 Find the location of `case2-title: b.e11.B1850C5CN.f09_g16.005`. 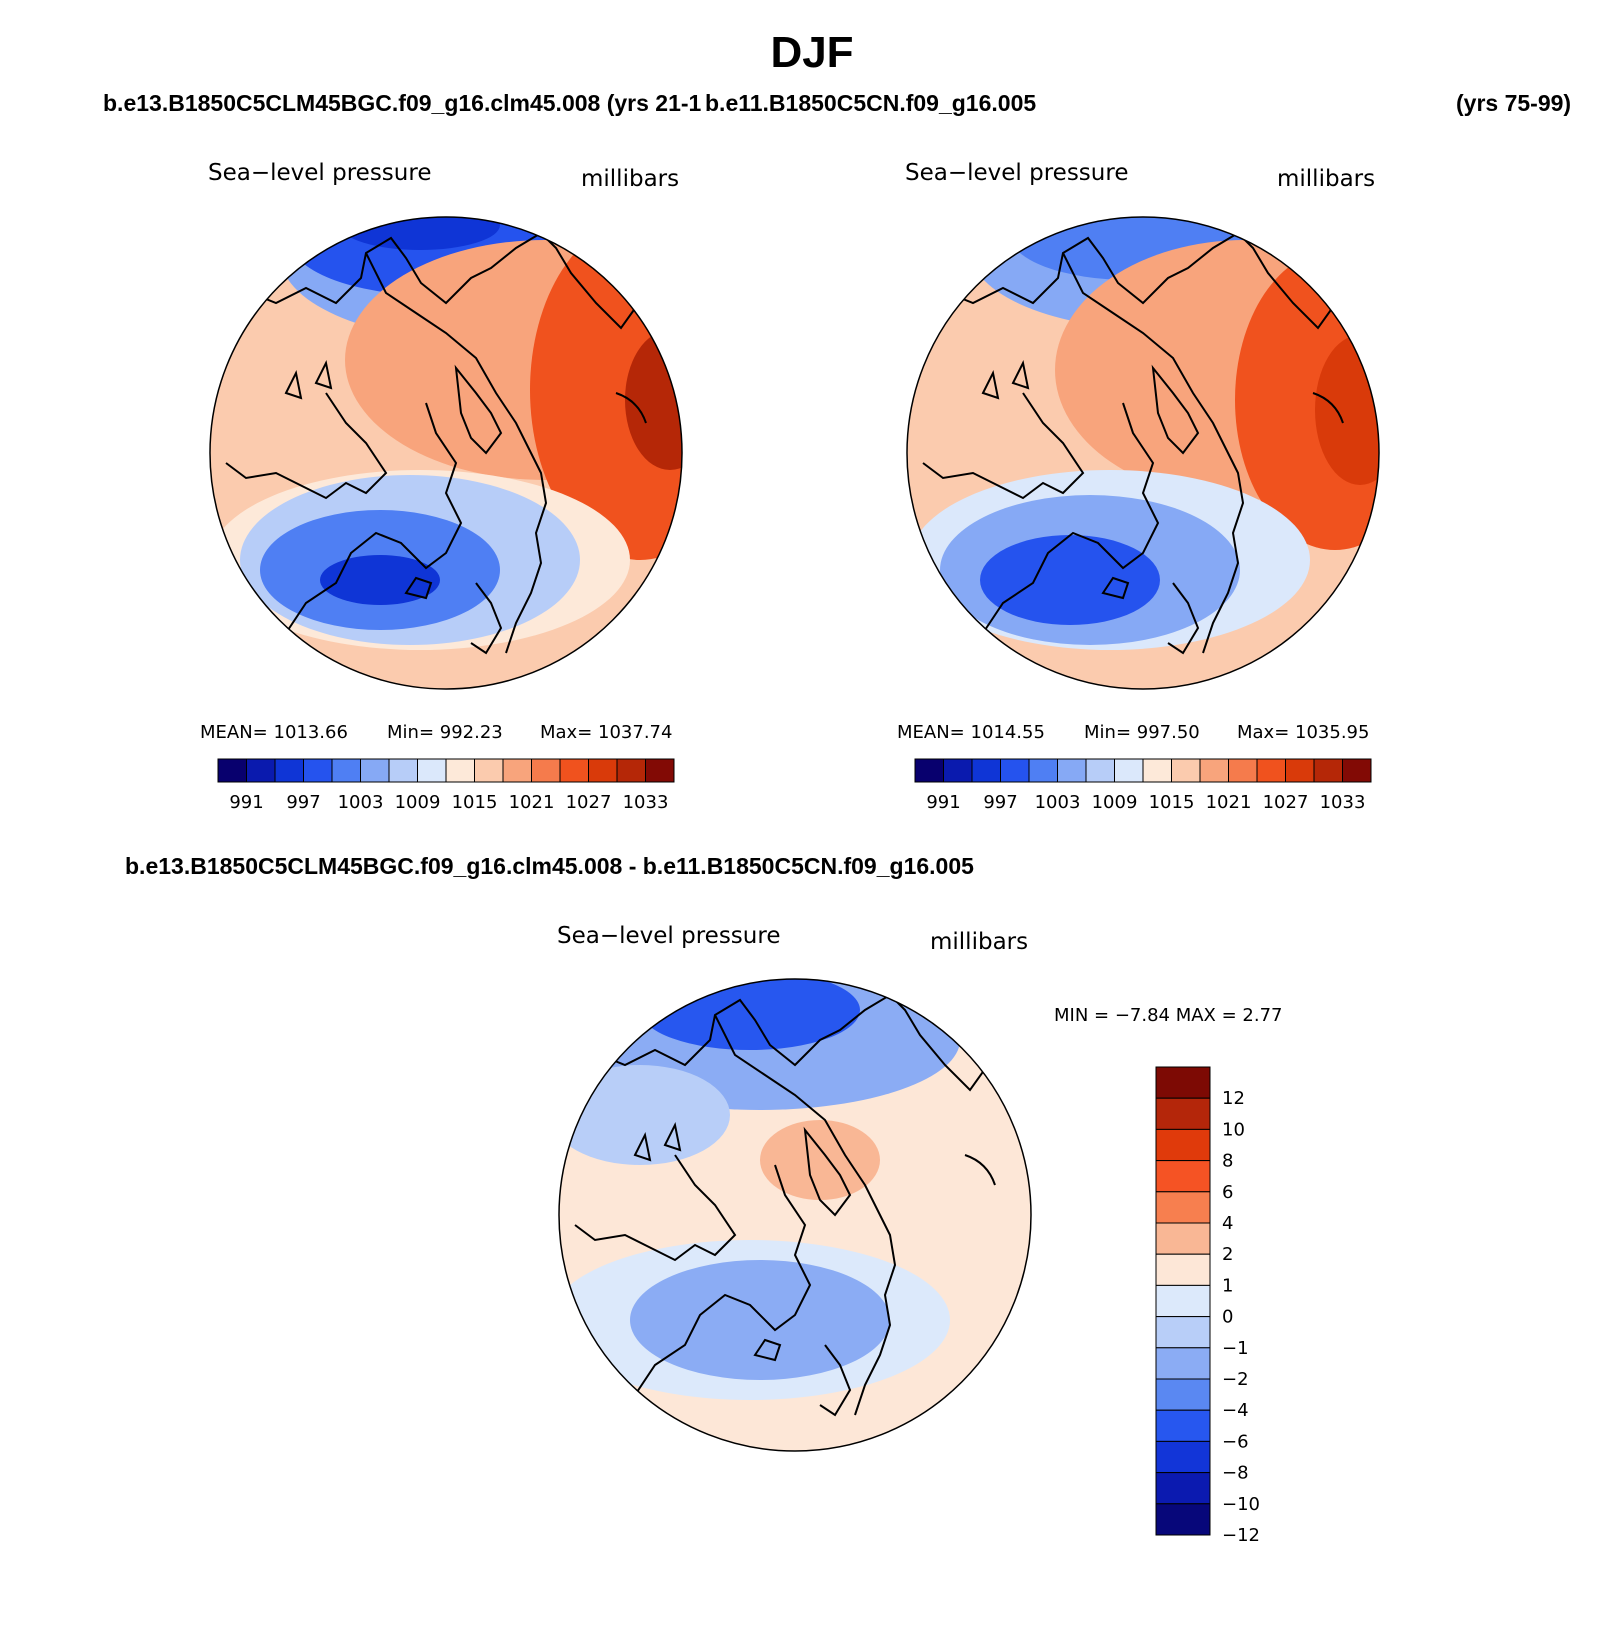

case2-title: b.e11.B1850C5CN.f09_g16.005 is located at coordinates (871, 103).